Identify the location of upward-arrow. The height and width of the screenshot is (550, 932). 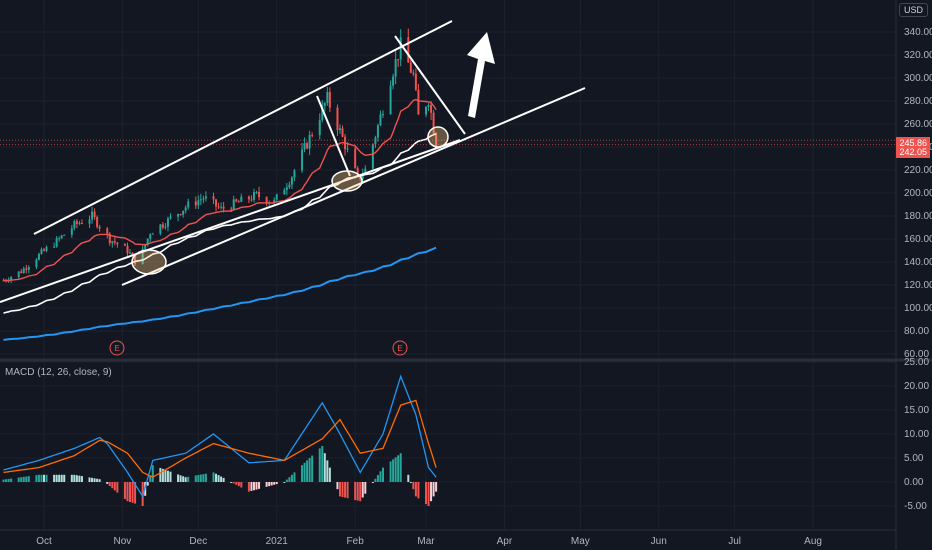
(481, 75).